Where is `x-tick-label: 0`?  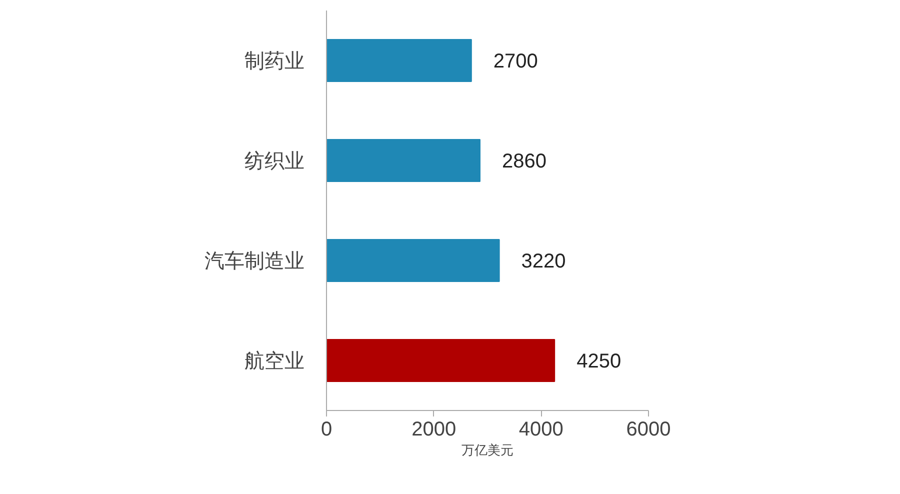 x-tick-label: 0 is located at coordinates (326, 429).